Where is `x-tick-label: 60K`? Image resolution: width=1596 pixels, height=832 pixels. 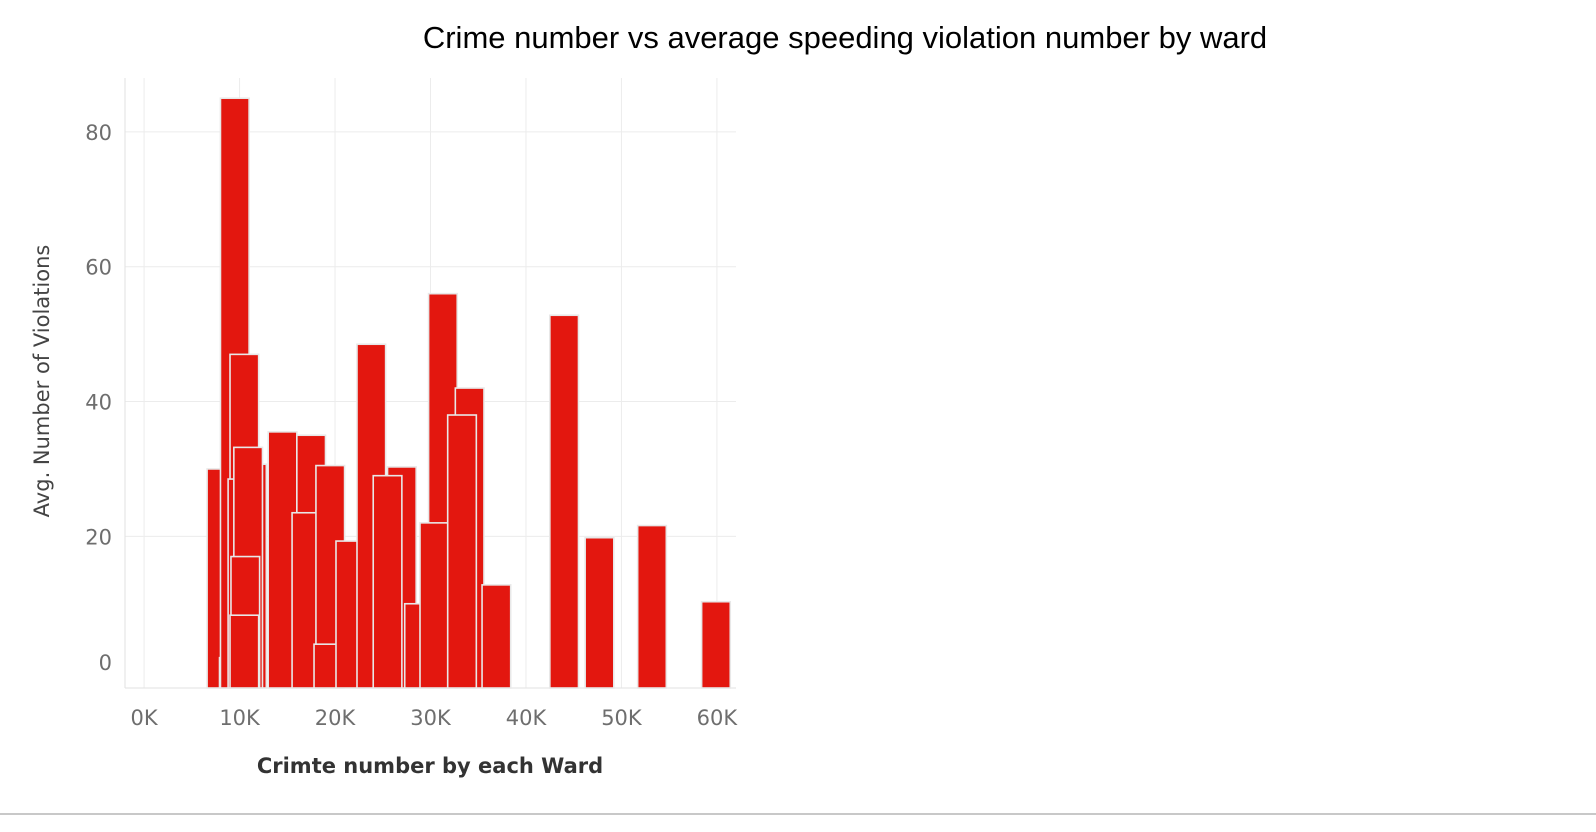 x-tick-label: 60K is located at coordinates (718, 718).